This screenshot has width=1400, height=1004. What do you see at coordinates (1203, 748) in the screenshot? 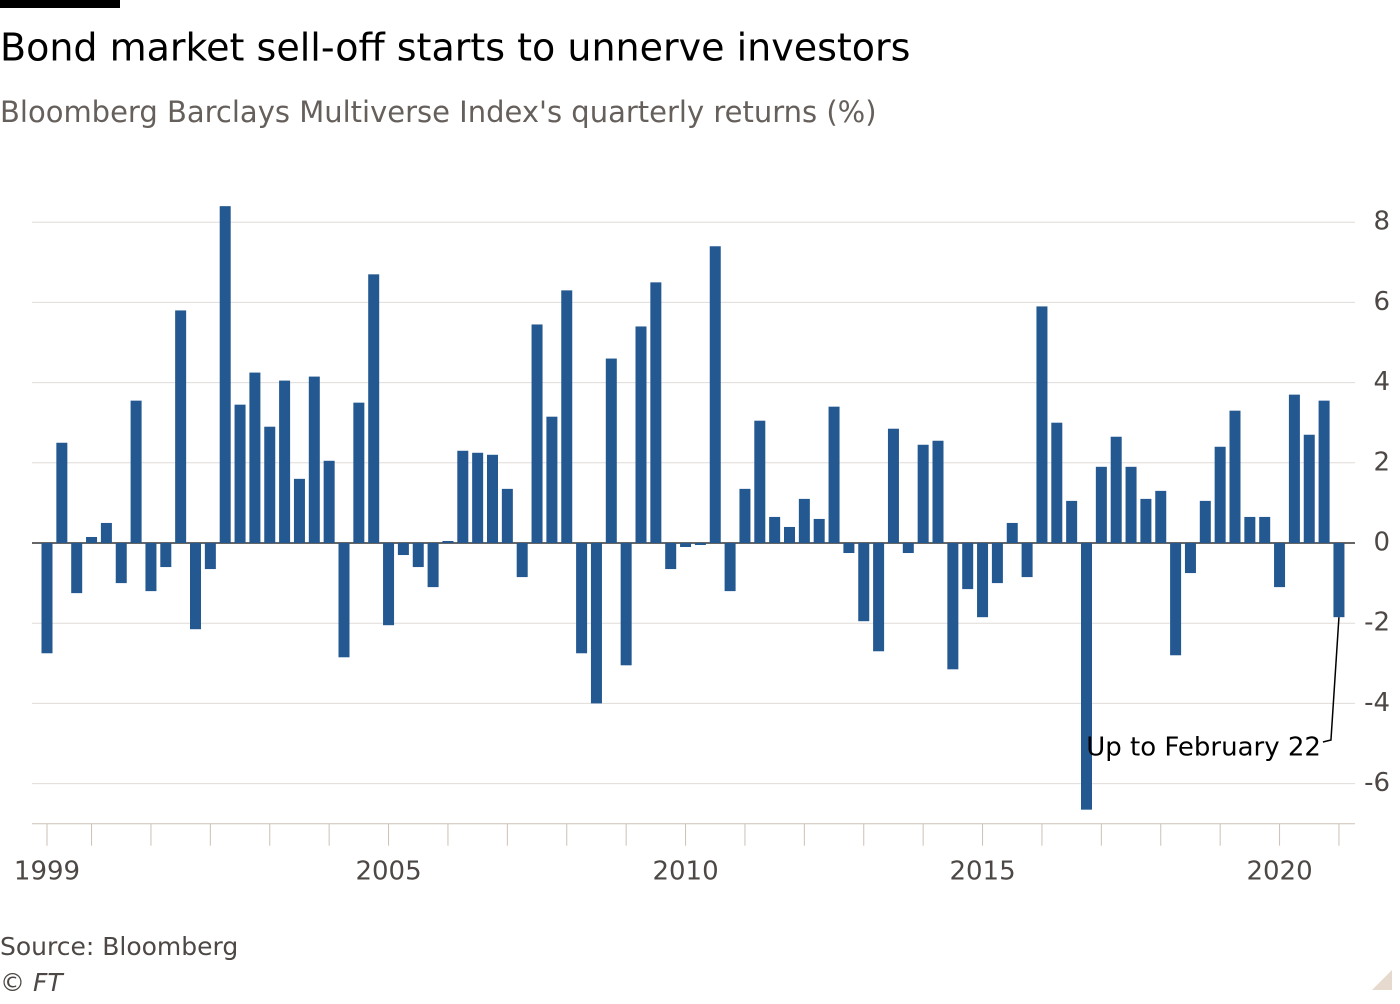
I see `annotation: Up to February 22` at bounding box center [1203, 748].